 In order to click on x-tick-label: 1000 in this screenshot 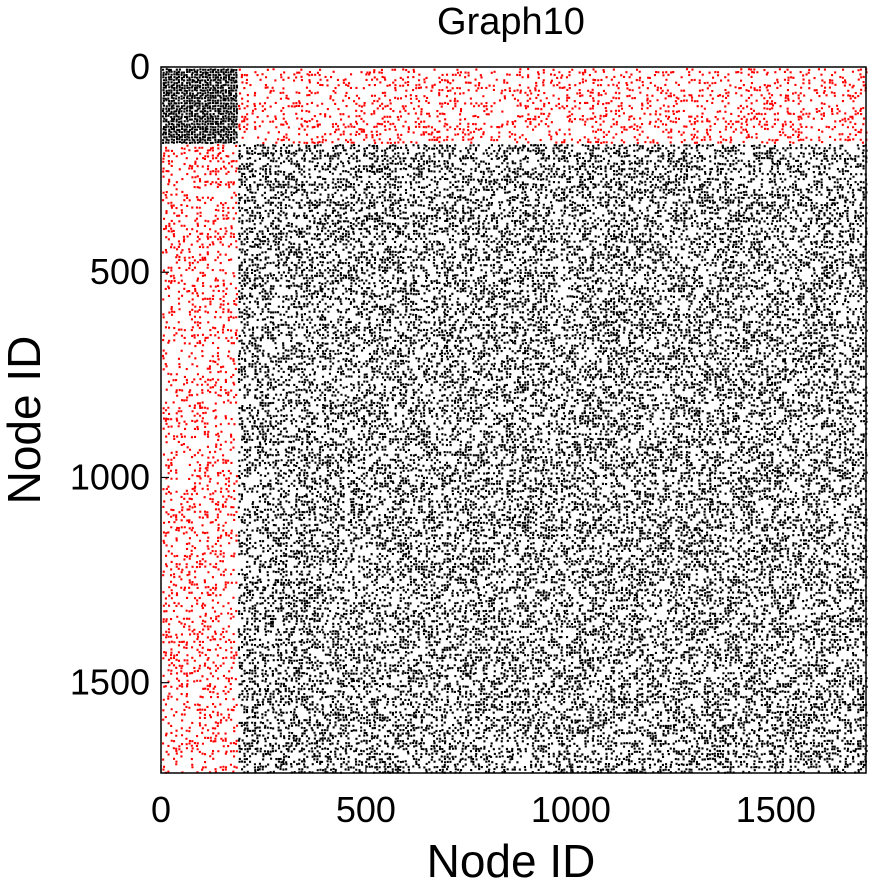, I will do `click(571, 809)`.